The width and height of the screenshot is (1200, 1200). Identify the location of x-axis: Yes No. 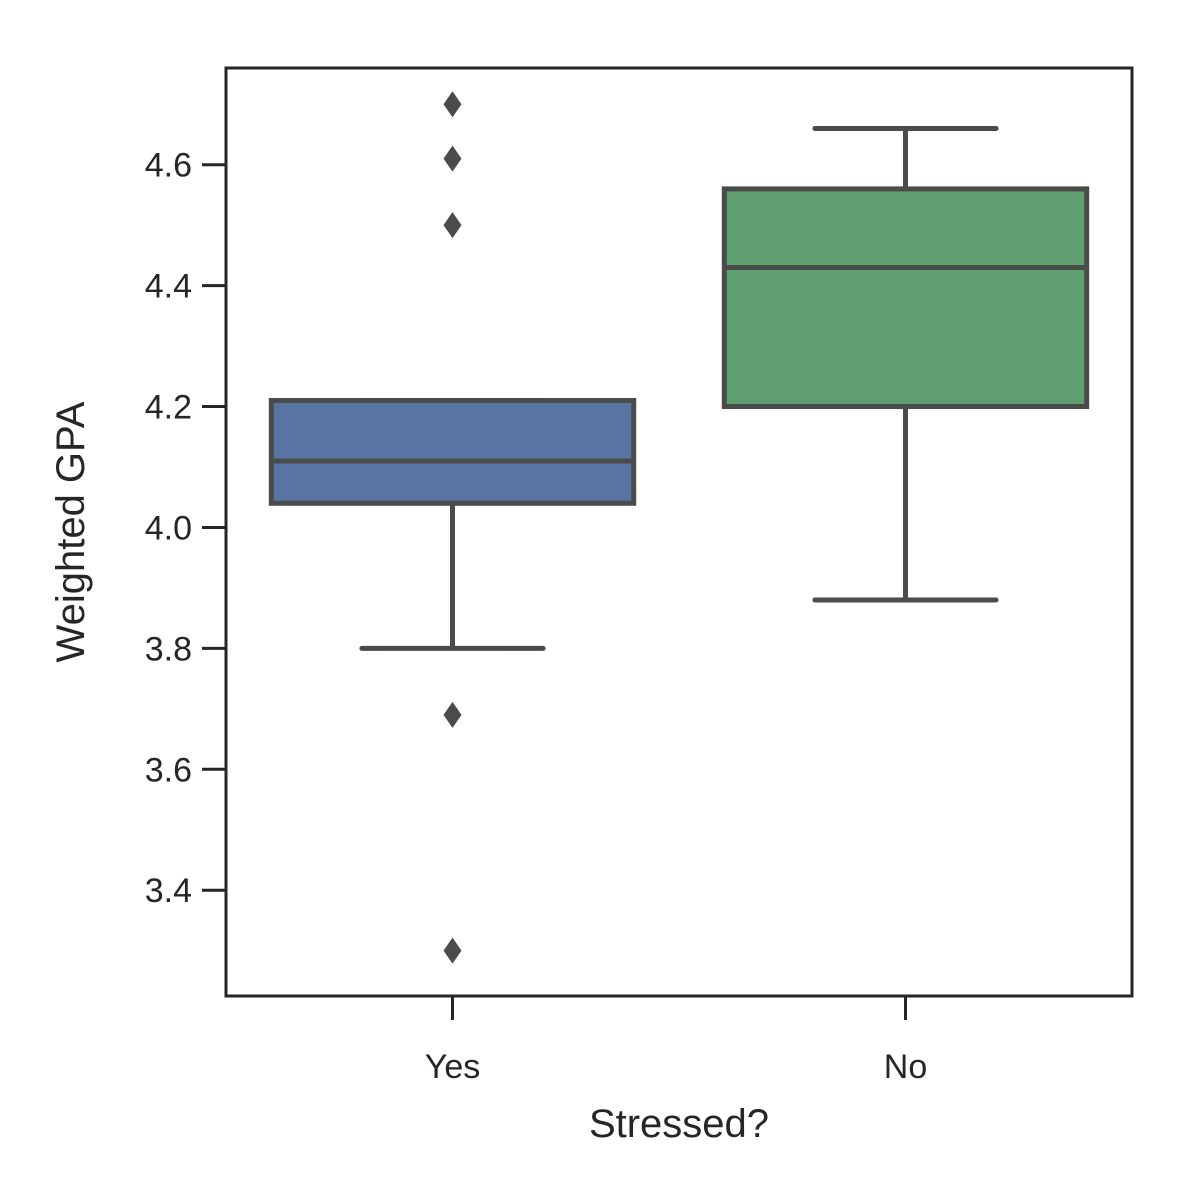
(676, 1041).